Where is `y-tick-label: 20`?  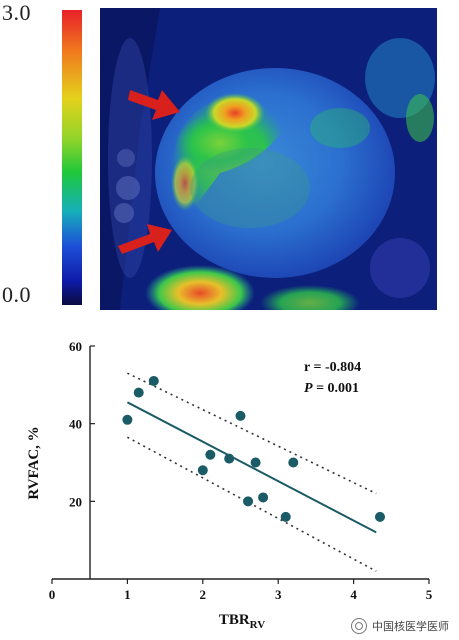
y-tick-label: 20 is located at coordinates (75, 501).